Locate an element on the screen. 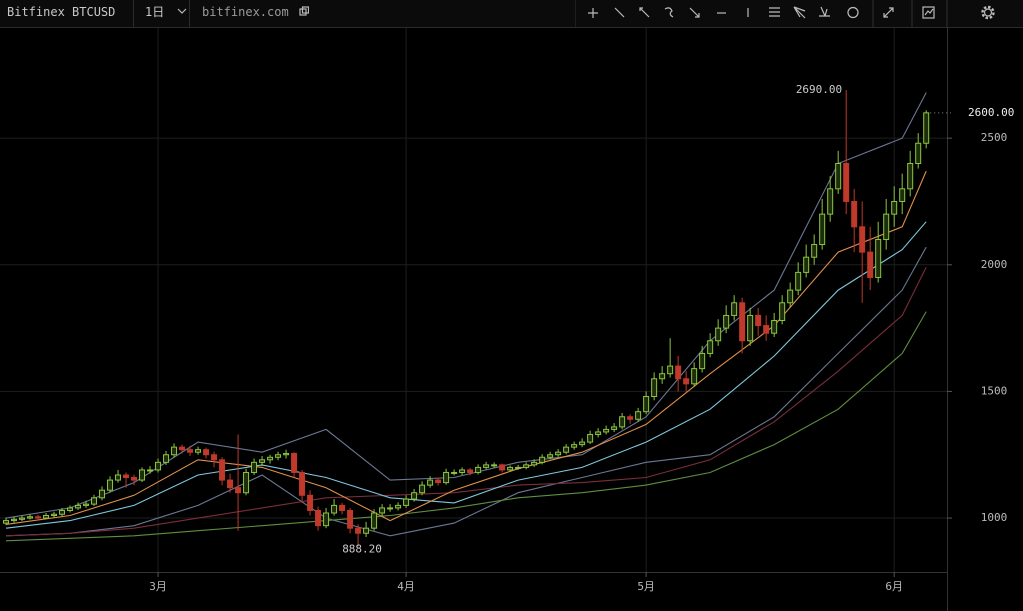  y-tick-label: 1500 is located at coordinates (994, 390).